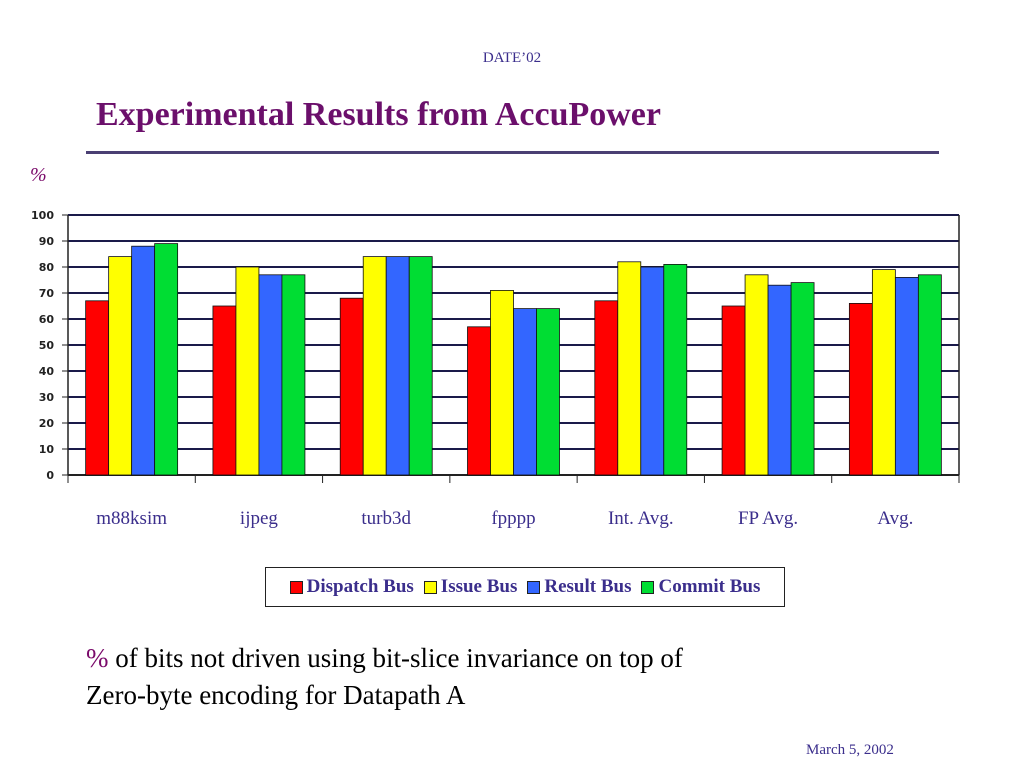 The image size is (1024, 768). I want to click on caption-percent-symbol: %, so click(97, 658).